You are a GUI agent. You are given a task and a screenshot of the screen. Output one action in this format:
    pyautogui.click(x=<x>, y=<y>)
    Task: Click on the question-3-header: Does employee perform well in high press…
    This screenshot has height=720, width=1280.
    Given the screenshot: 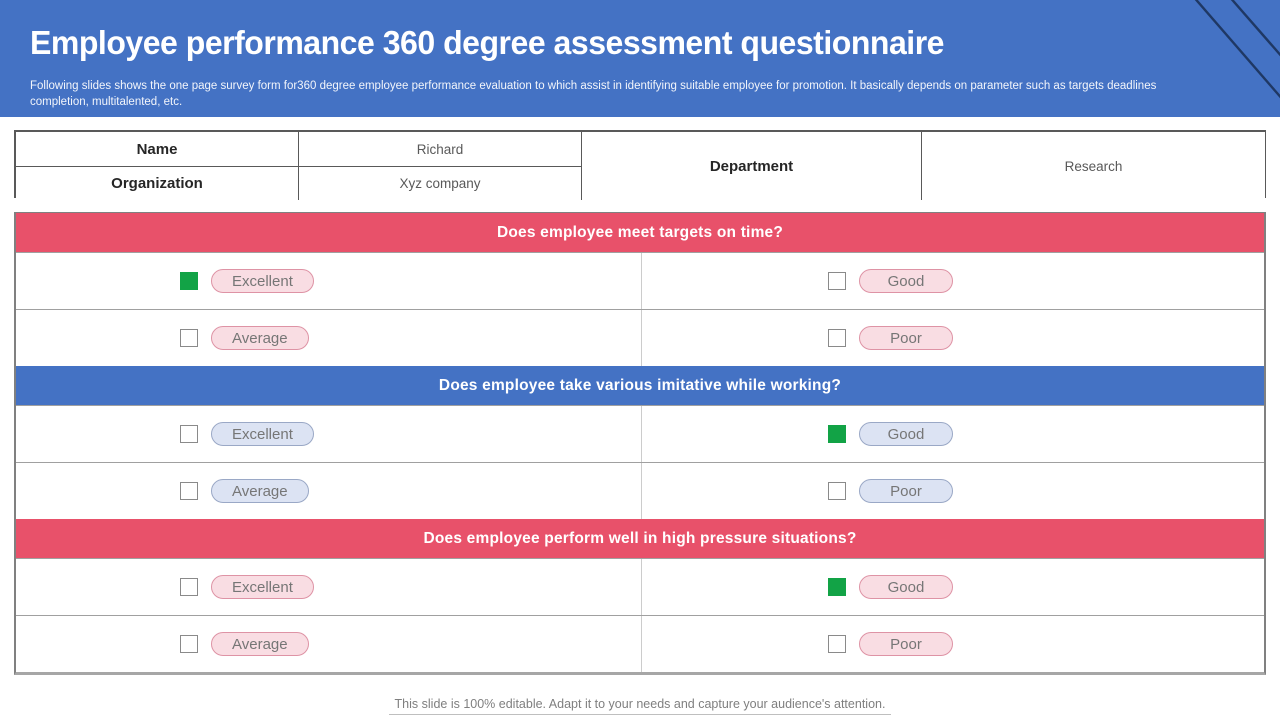 What is the action you would take?
    pyautogui.click(x=640, y=538)
    